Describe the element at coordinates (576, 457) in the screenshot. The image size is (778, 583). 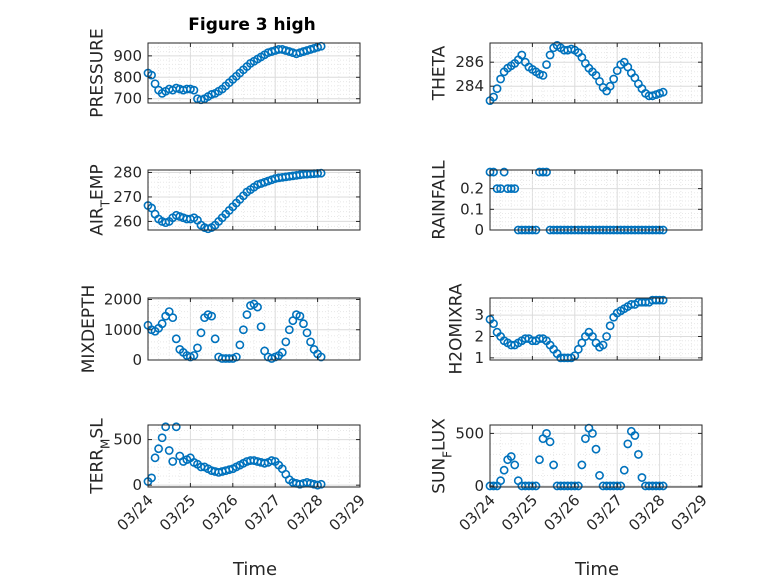
I see `series-sun-flux` at that location.